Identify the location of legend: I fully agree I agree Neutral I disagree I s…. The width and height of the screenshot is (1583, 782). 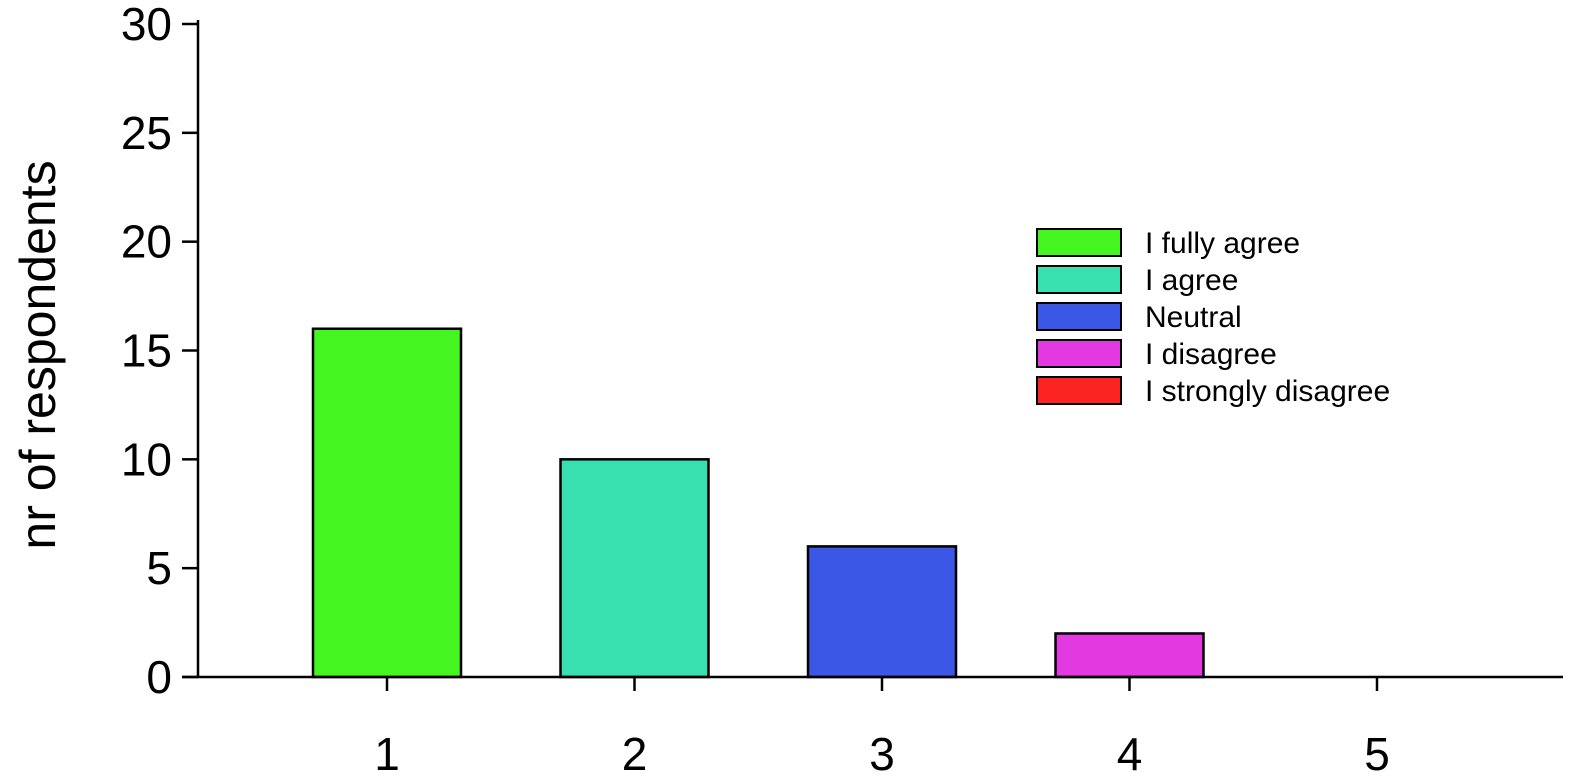
(1213, 317).